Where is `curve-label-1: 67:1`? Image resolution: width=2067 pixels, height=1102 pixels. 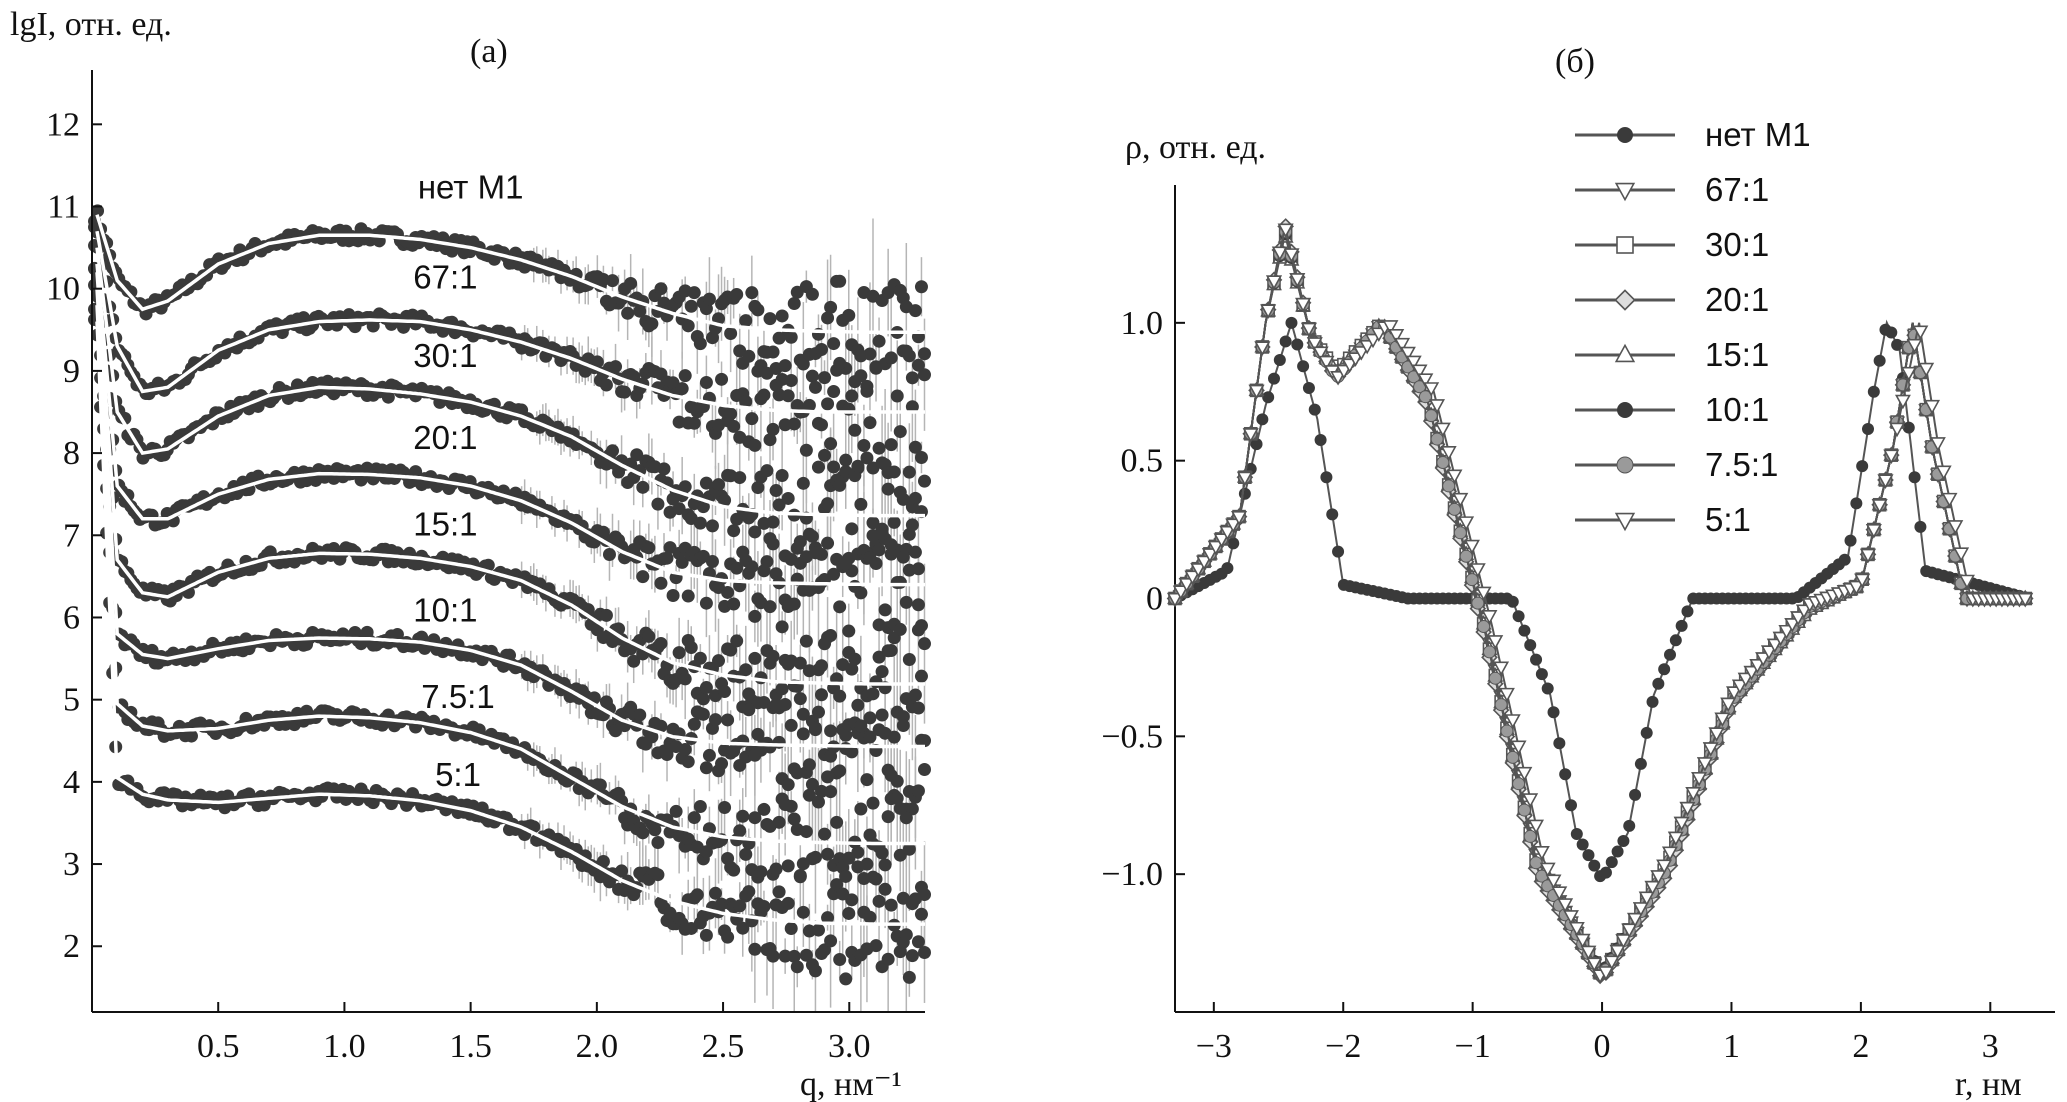 curve-label-1: 67:1 is located at coordinates (445, 277).